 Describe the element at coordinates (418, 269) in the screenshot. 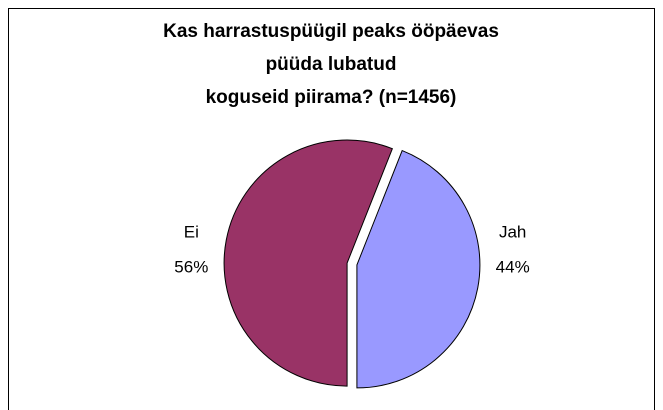

I see `pie-slice` at that location.